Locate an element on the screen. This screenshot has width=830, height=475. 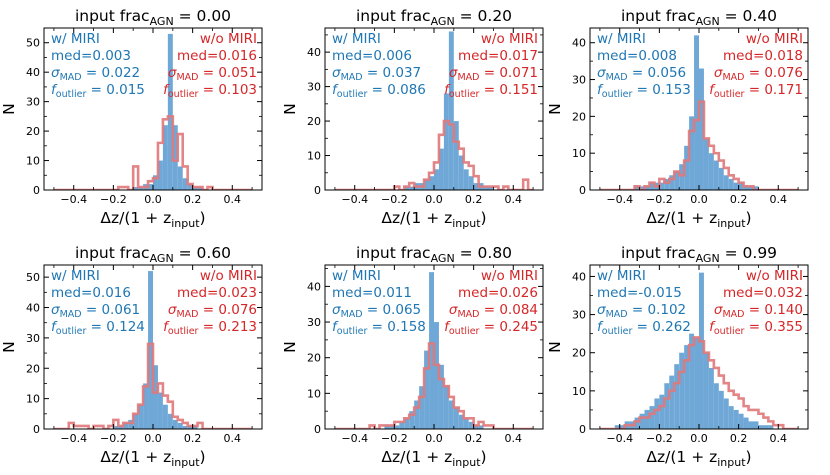
with-miri-sigma-mad: σMAD = 0.037 is located at coordinates (376, 74).